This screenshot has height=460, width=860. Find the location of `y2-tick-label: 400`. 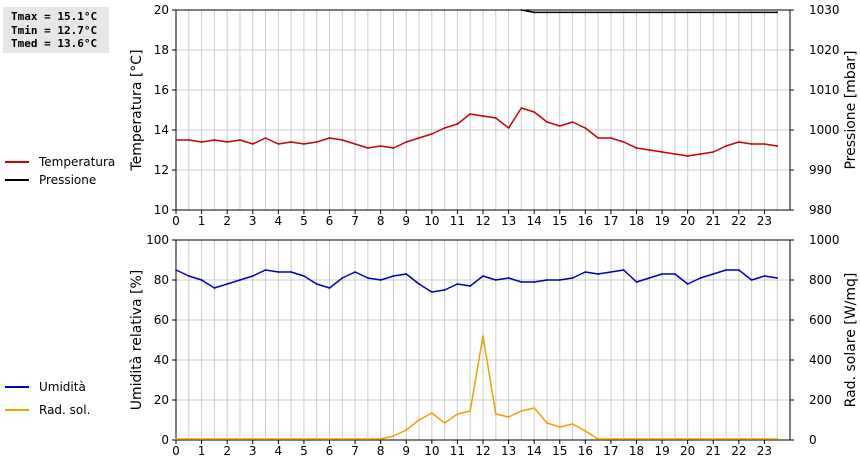

y2-tick-label: 400 is located at coordinates (820, 360).